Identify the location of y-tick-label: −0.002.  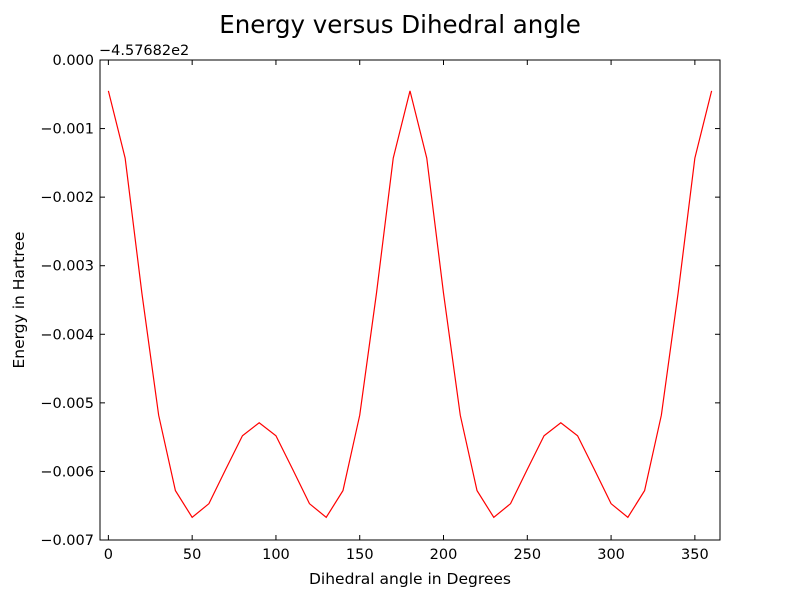
(67, 198).